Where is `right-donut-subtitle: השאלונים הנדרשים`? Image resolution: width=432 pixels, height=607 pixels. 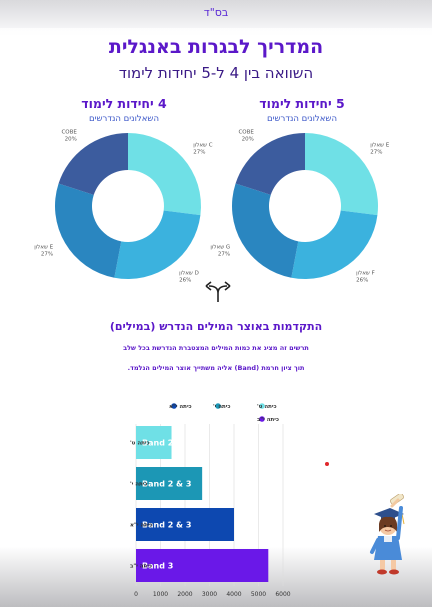
right-donut-subtitle: השאלונים הנדרשים is located at coordinates (123, 119).